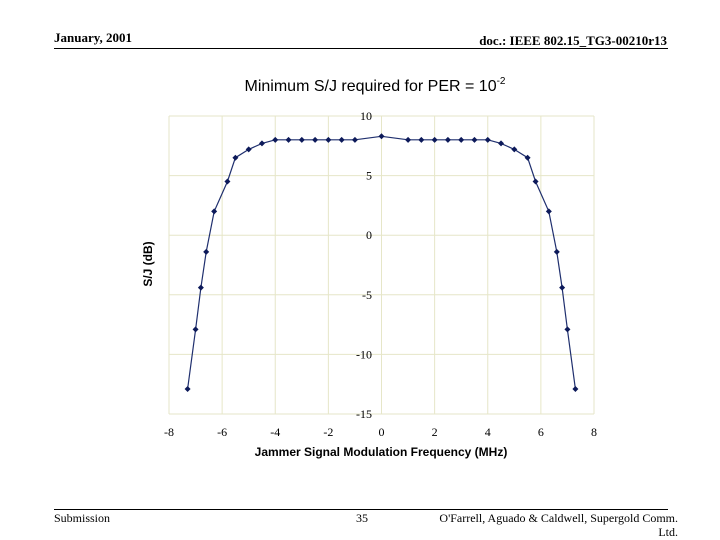  Describe the element at coordinates (369, 176) in the screenshot. I see `y-tick-label: 5` at that location.